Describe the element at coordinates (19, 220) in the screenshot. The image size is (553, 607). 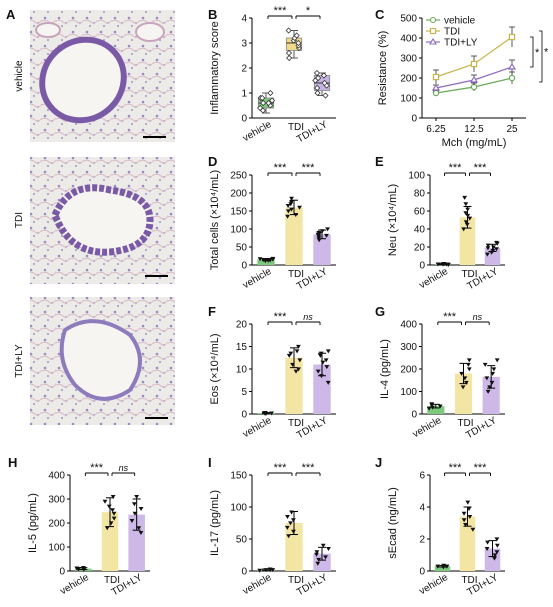
I see `histology-row-label-TDI: TDI` at that location.